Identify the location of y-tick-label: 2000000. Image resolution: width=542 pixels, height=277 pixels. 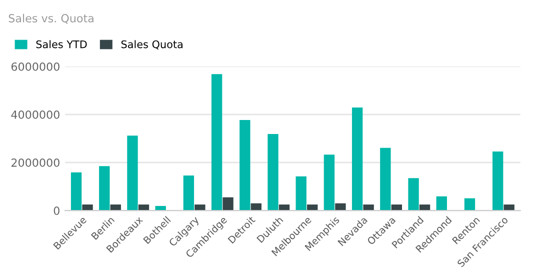
(36, 162).